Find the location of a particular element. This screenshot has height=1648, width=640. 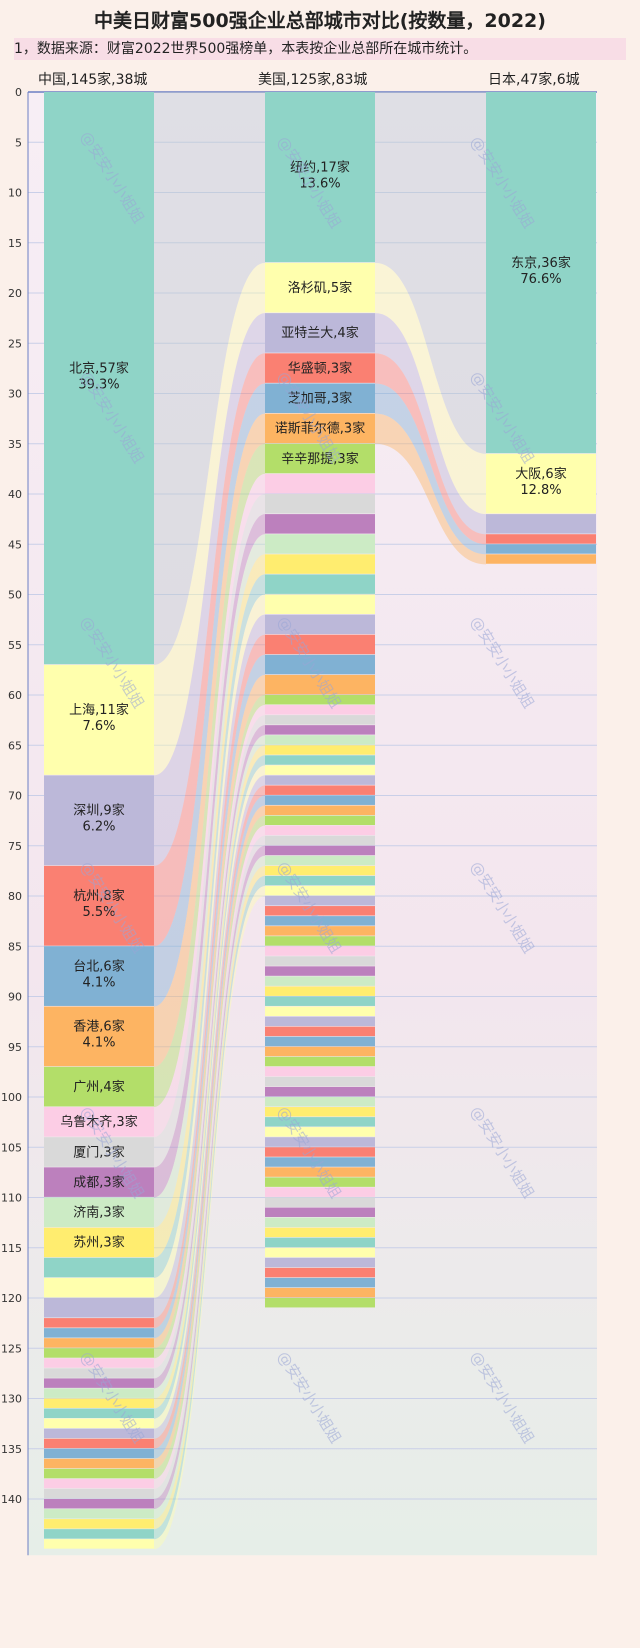

segment-label: 苏州,3家 is located at coordinates (98, 1243).